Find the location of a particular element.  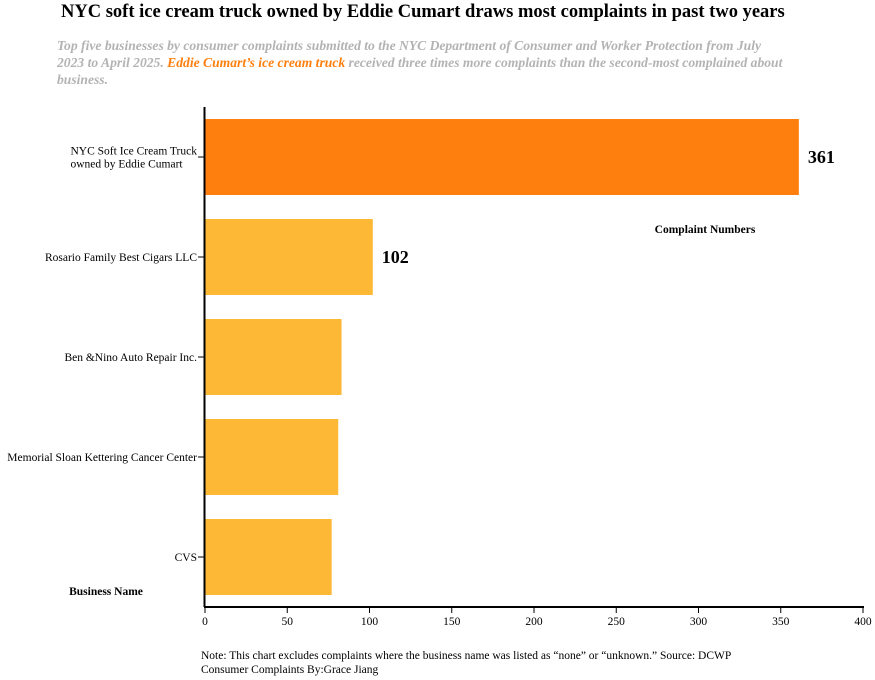

x-tick-label: 150 is located at coordinates (452, 622).